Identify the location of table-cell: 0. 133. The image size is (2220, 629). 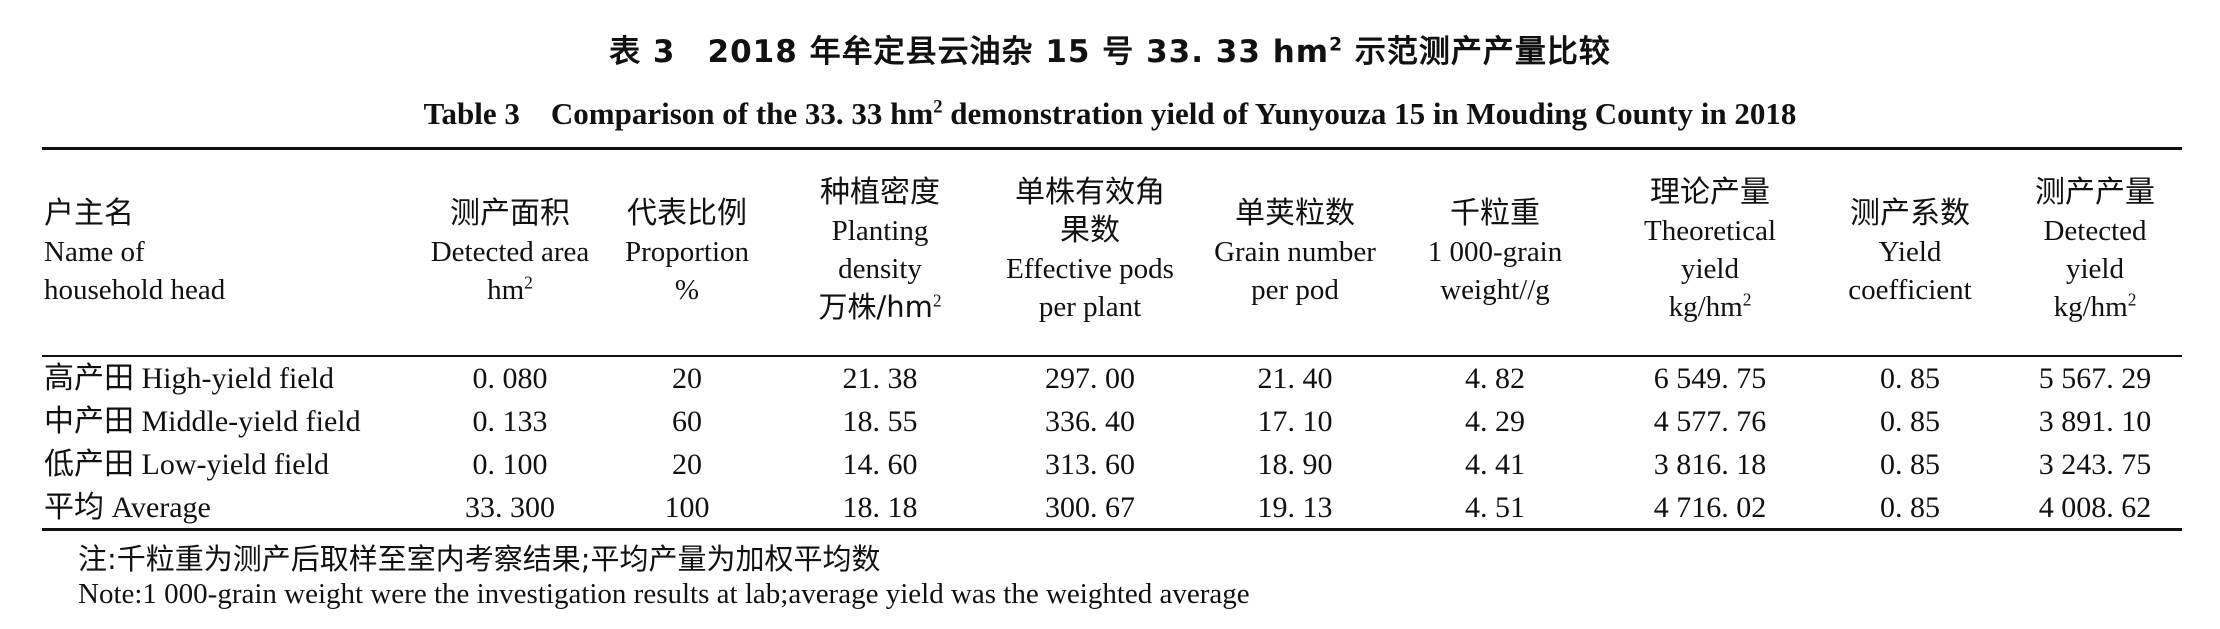
(510, 421).